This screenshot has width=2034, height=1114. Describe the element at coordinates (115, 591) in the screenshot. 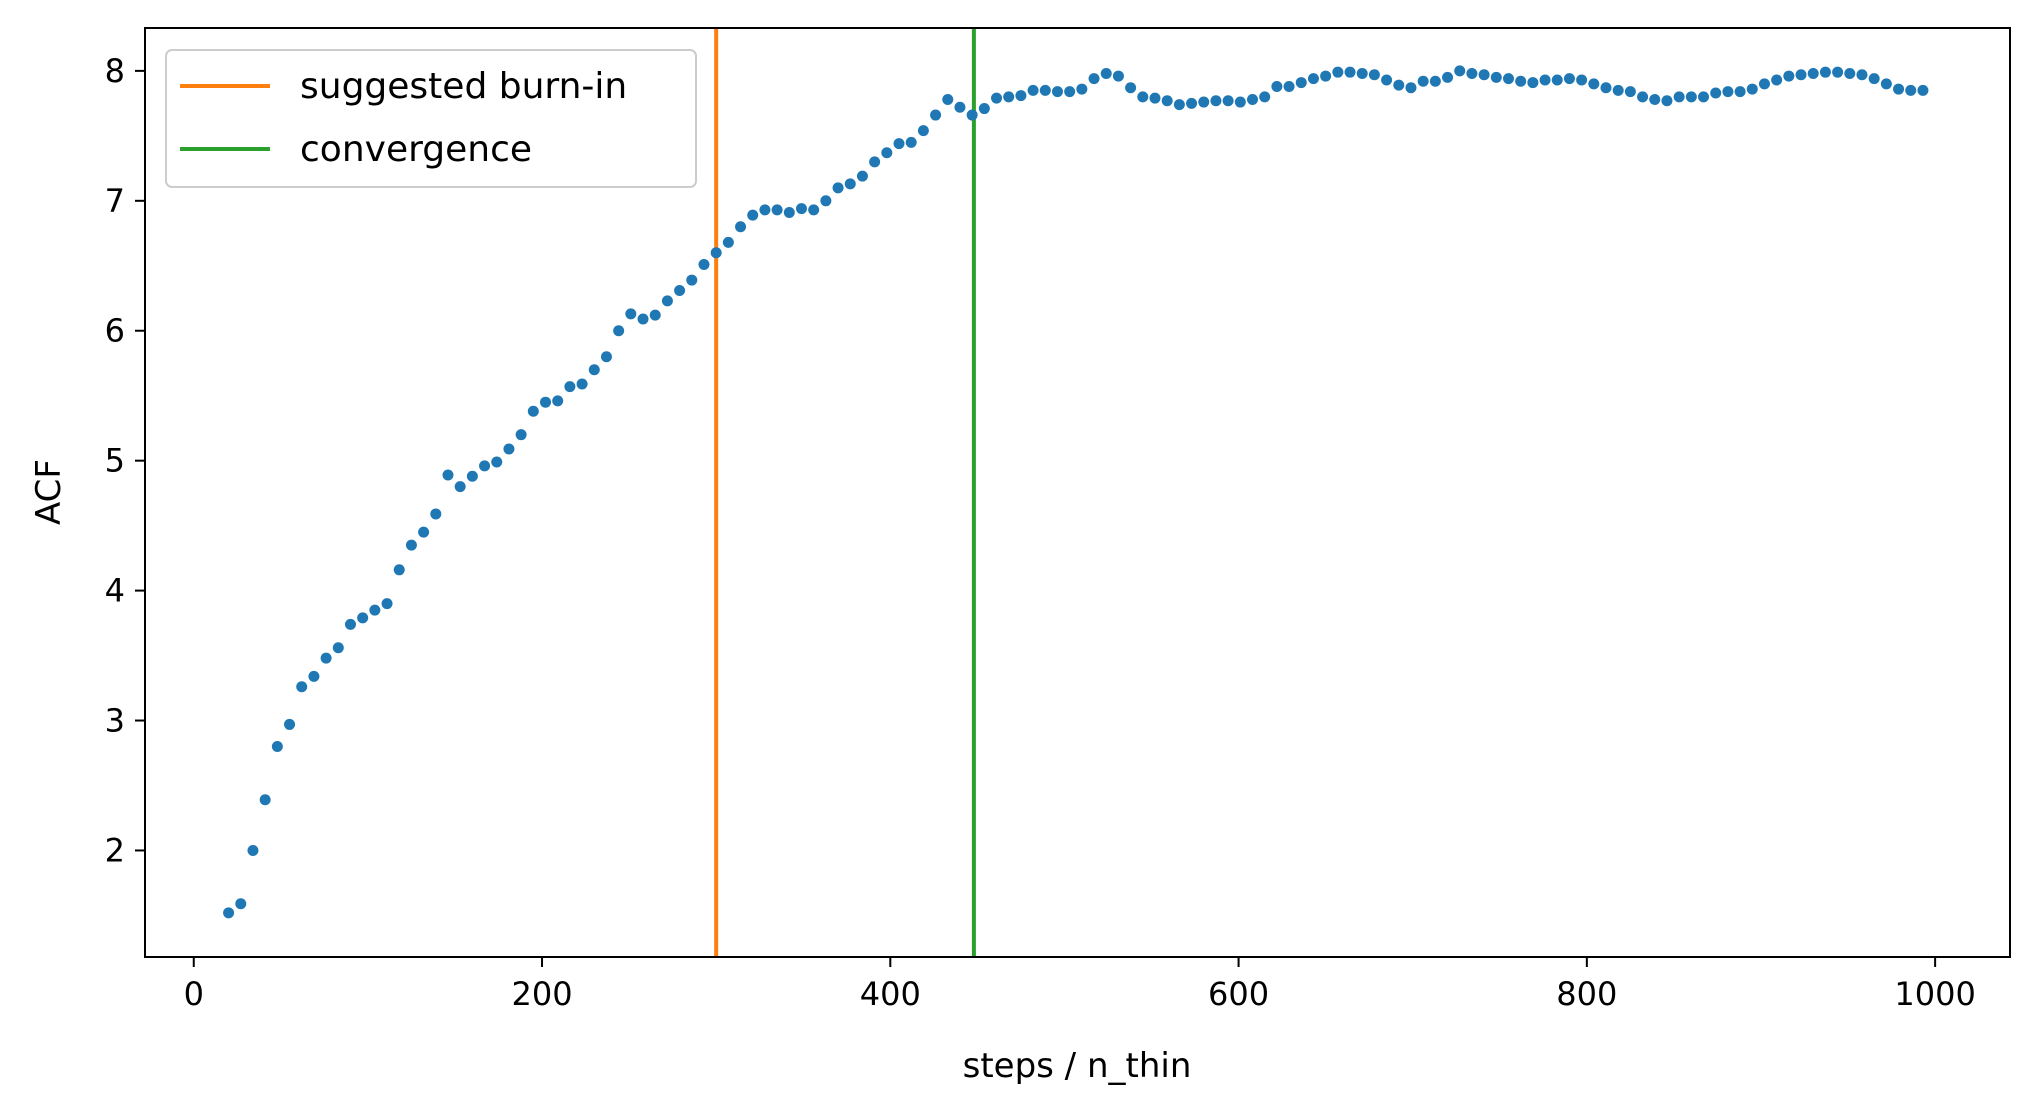

I see `y-tick-label: 4` at that location.